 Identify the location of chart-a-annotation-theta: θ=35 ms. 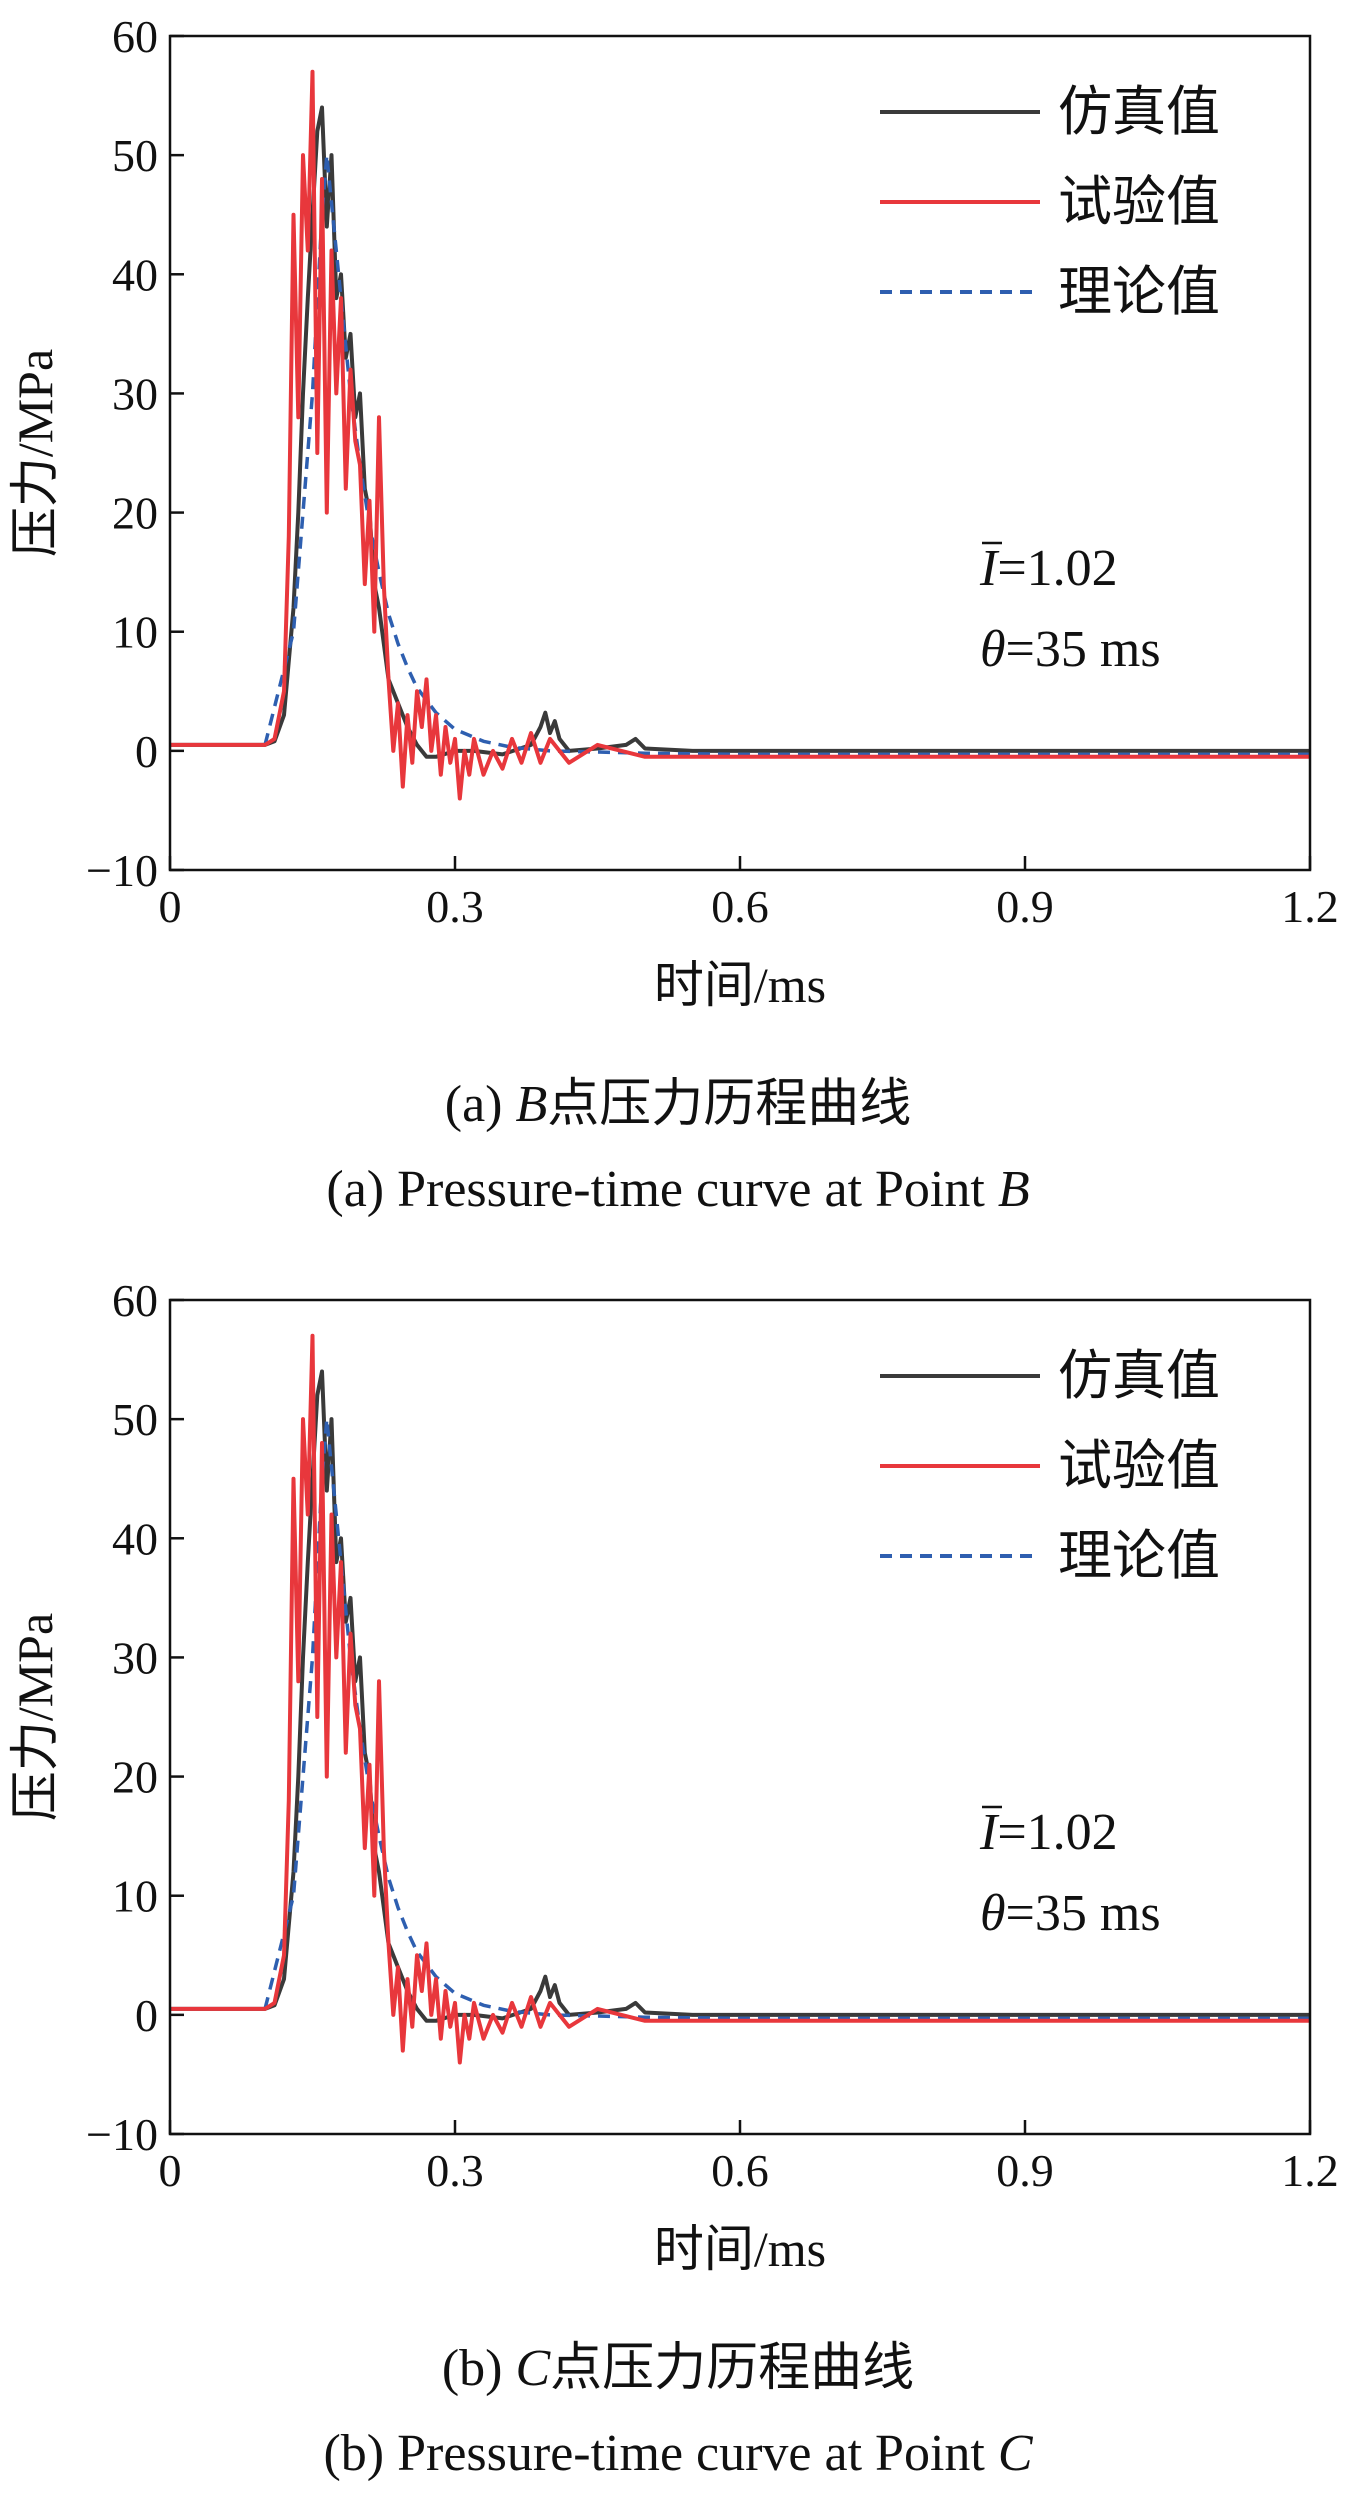
(1070, 649).